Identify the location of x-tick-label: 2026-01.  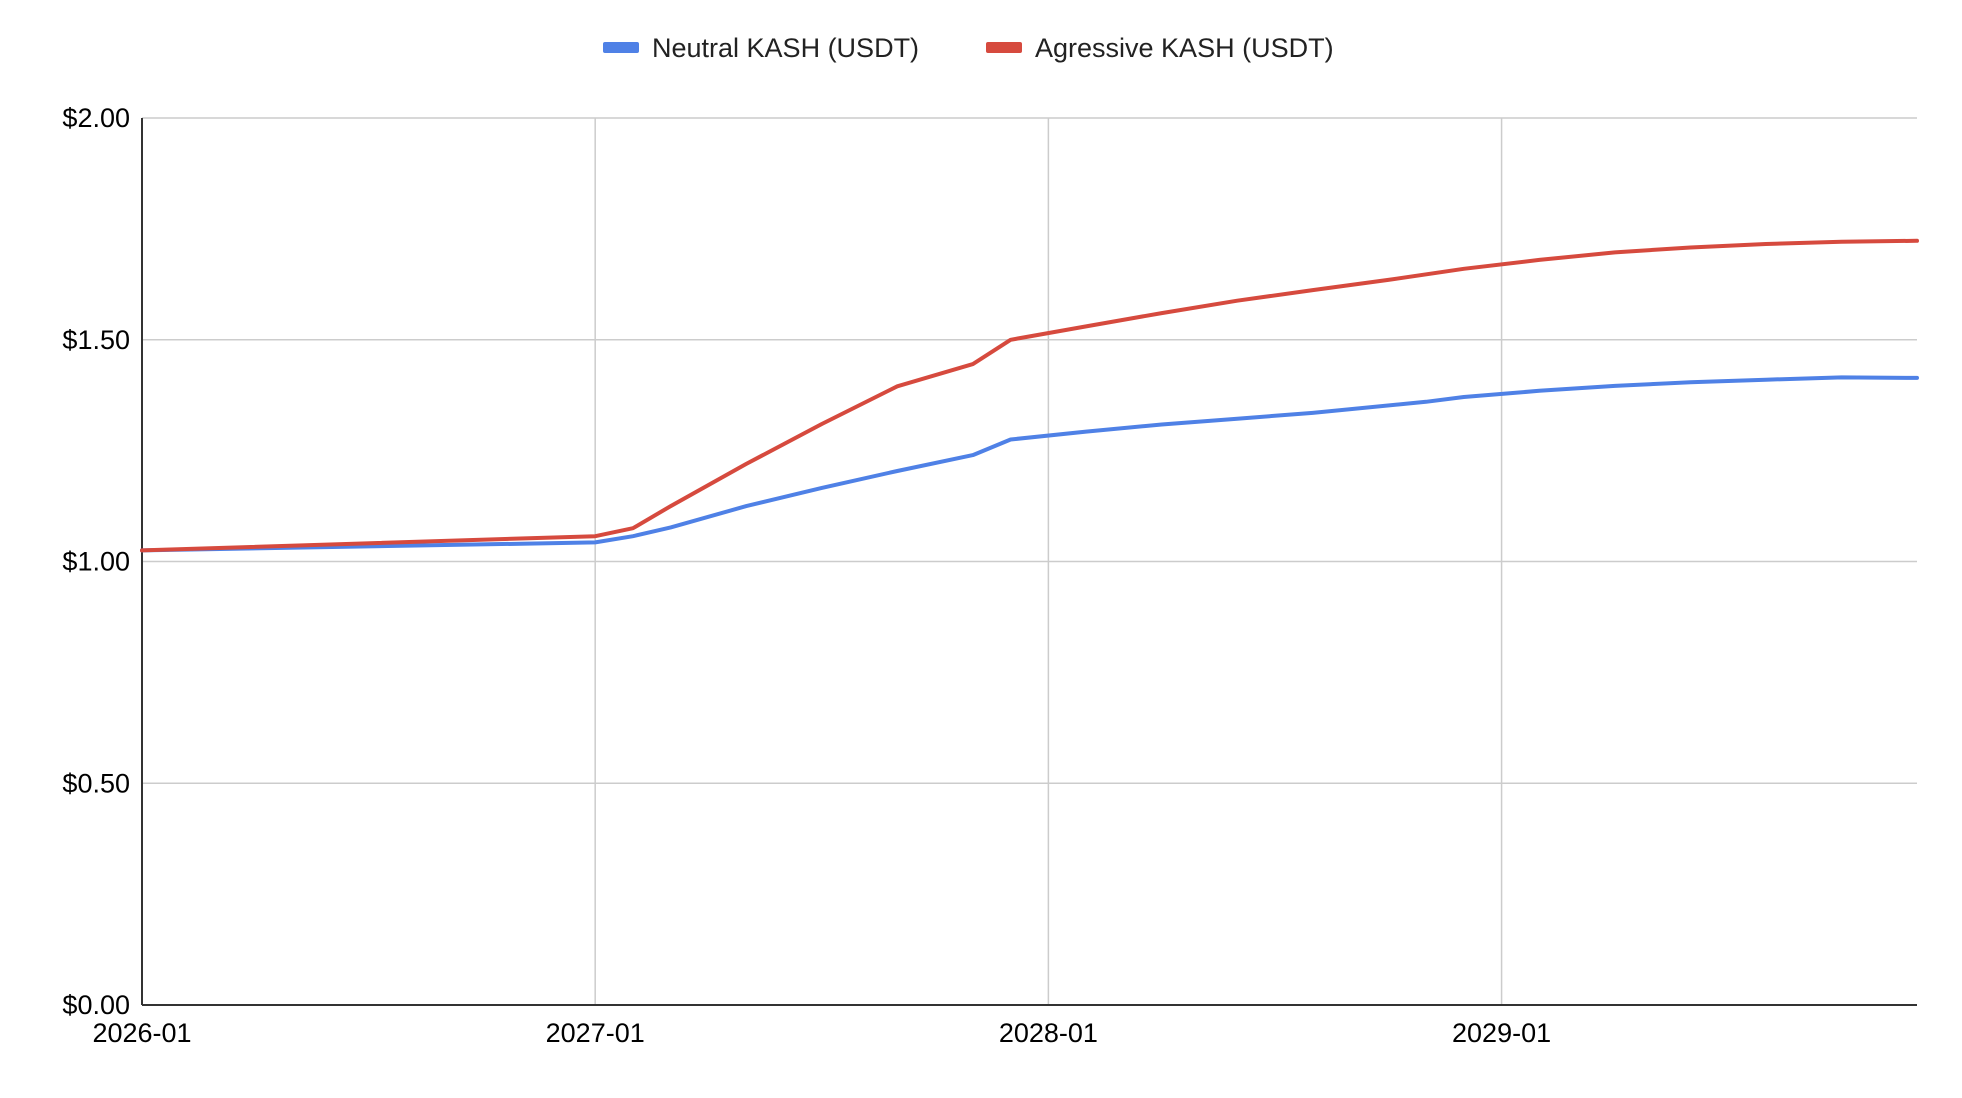
(141, 1033).